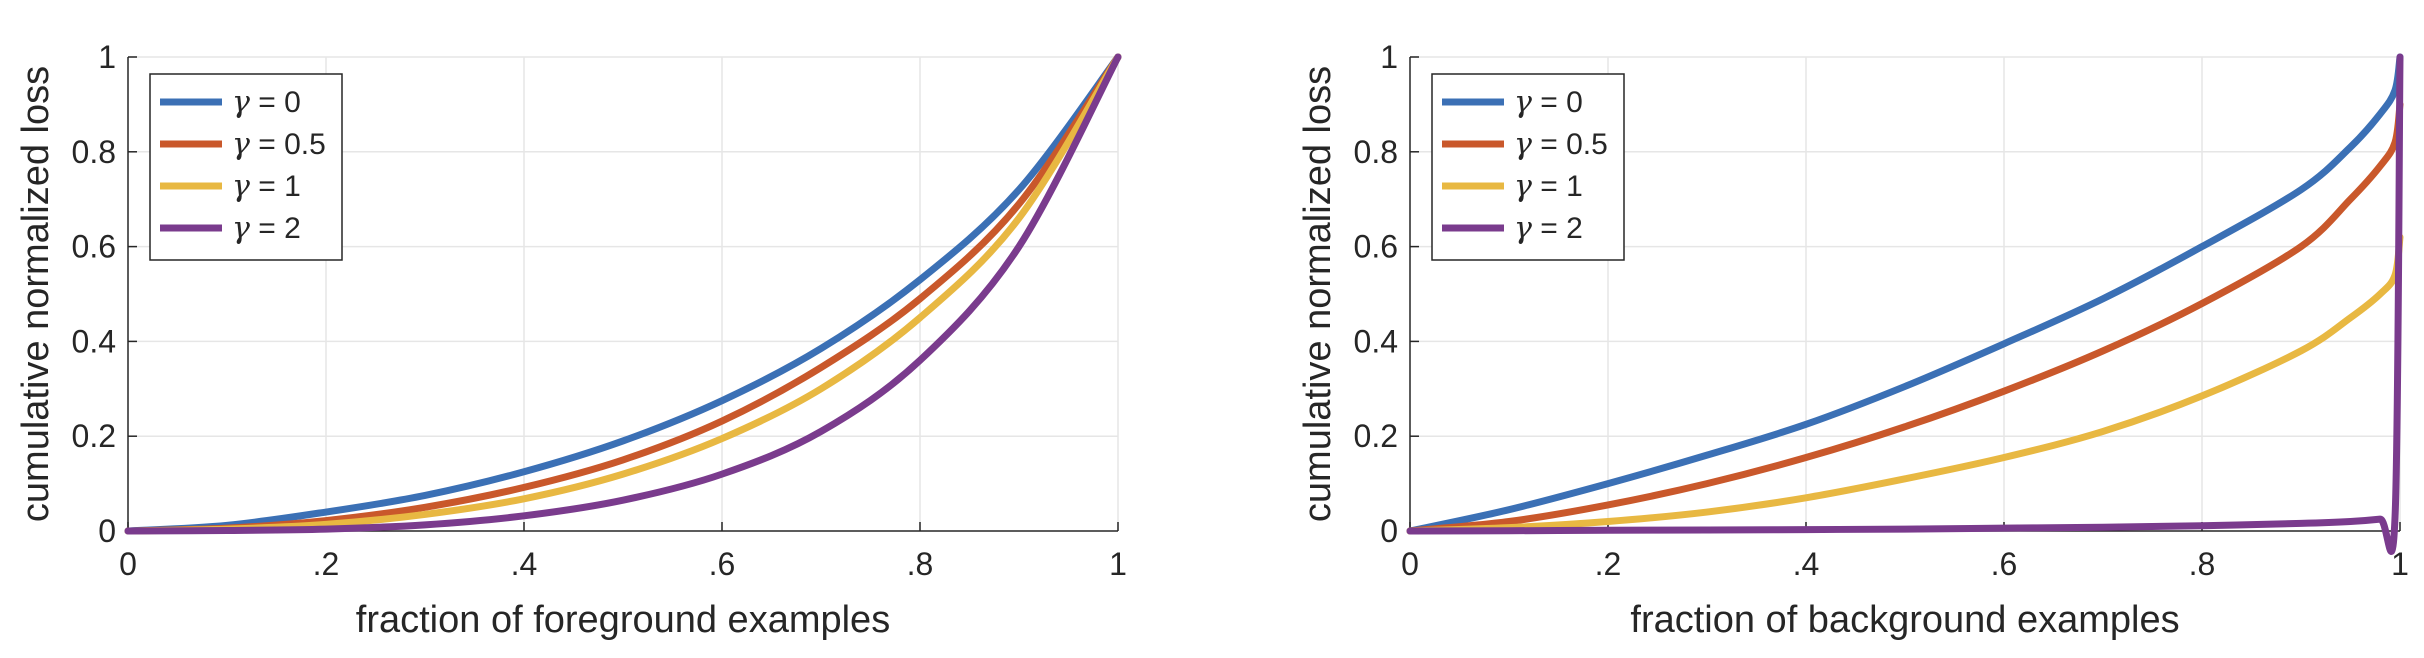 The width and height of the screenshot is (2424, 658). I want to click on x-axis-label: fraction of background examples, so click(1904, 620).